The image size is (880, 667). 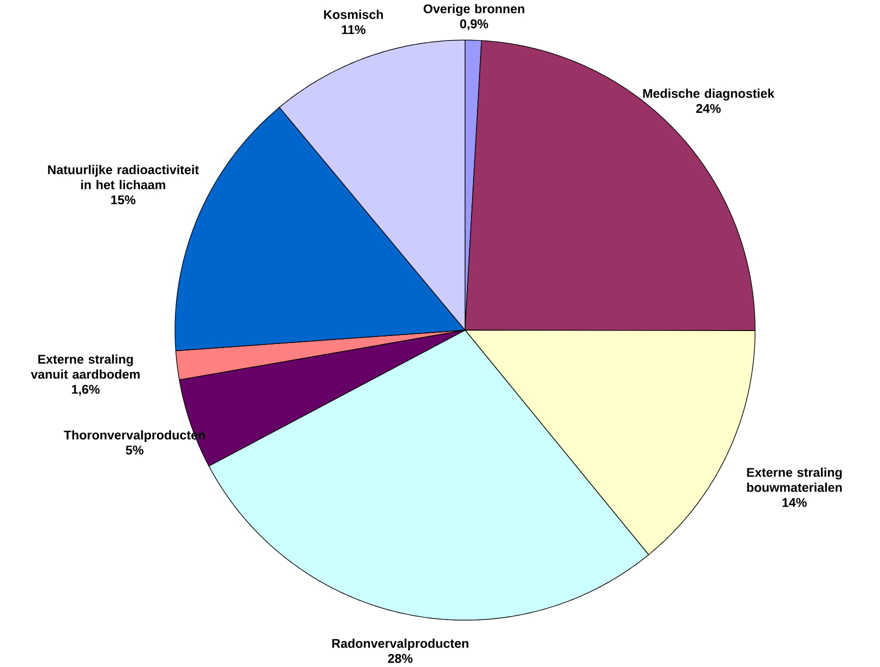 I want to click on data-label: 14%, so click(x=794, y=502).